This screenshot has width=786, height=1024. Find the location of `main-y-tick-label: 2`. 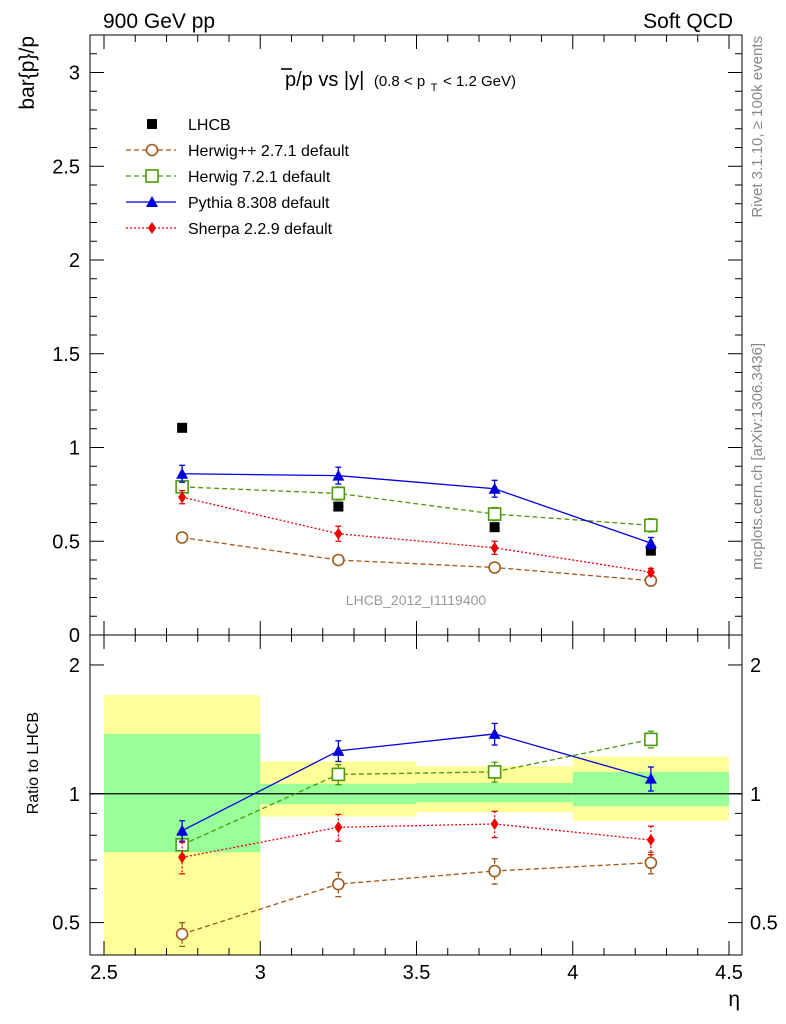

main-y-tick-label: 2 is located at coordinates (74, 261).